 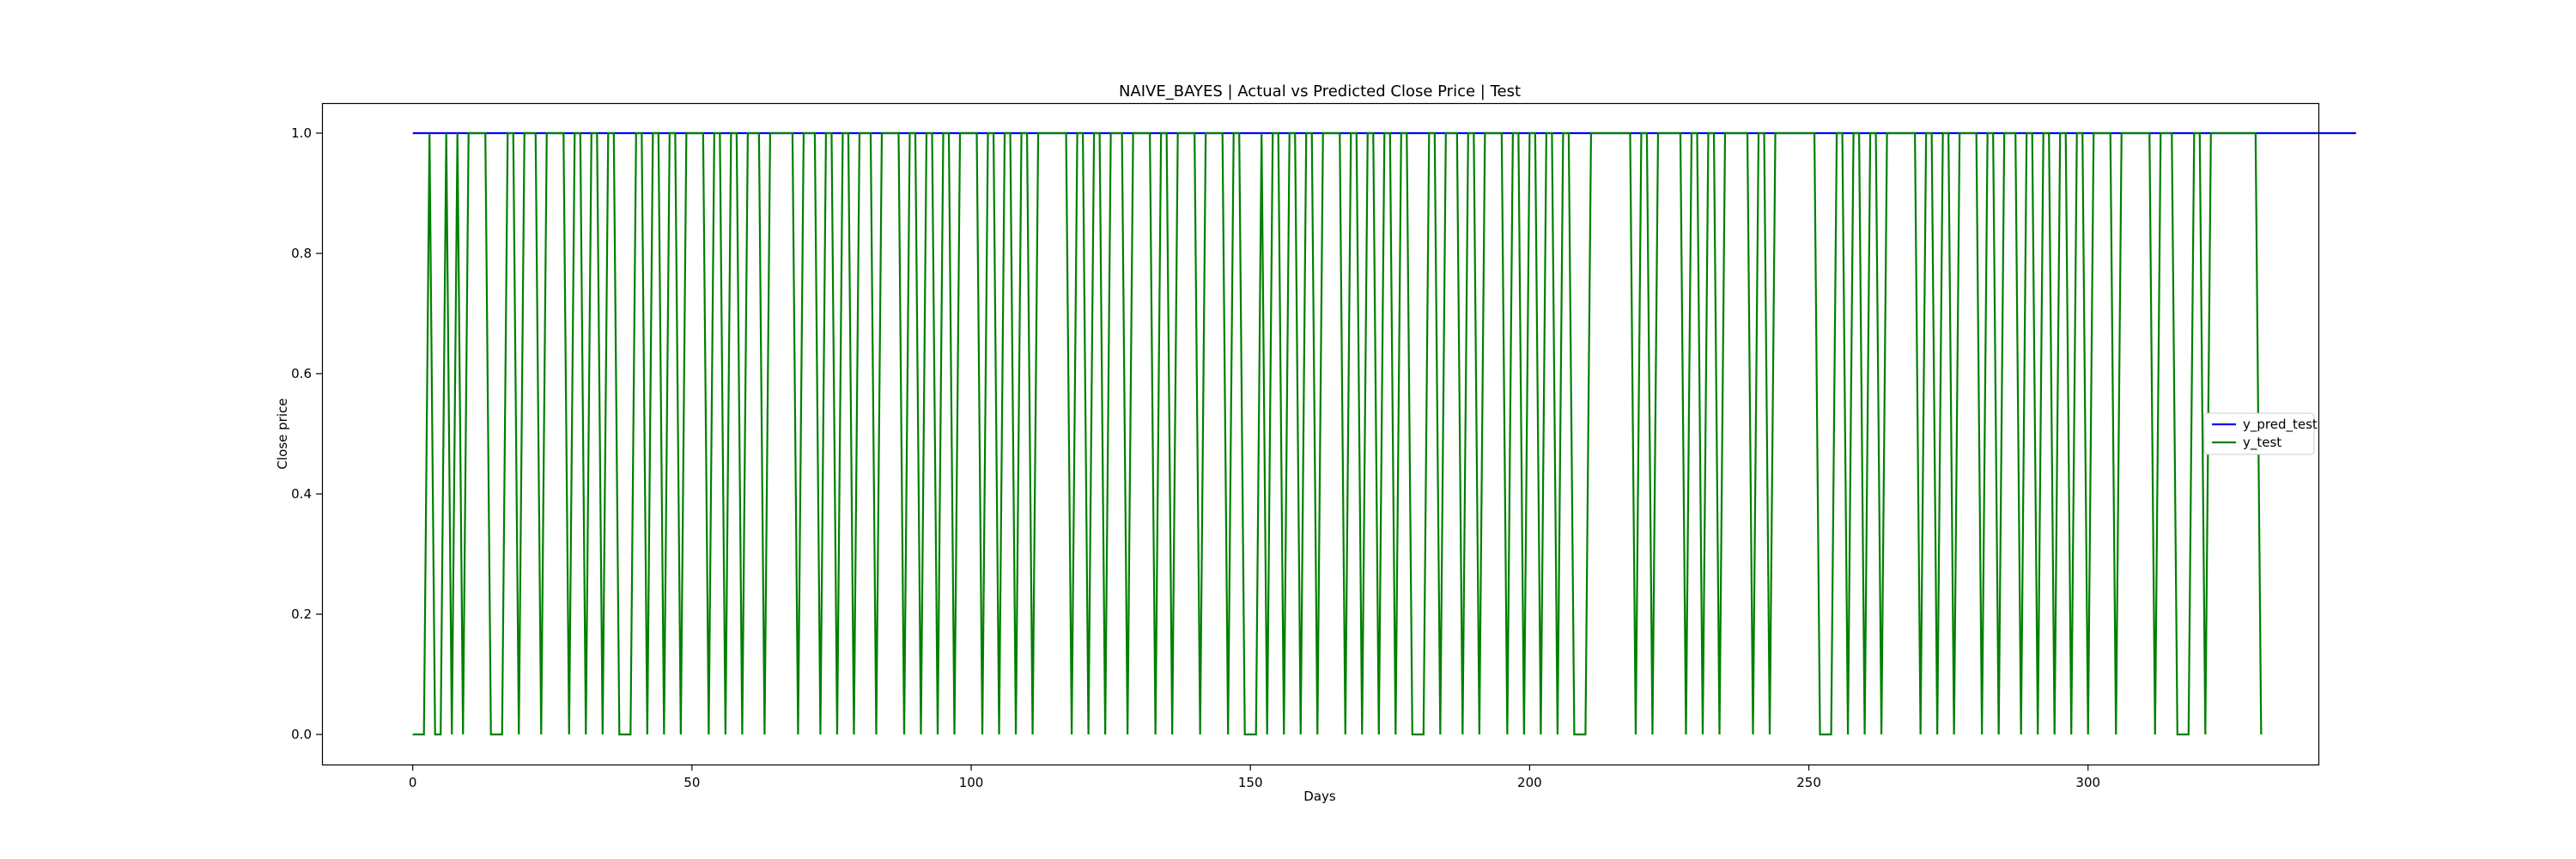 What do you see at coordinates (2262, 443) in the screenshot?
I see `legend-label: y_test` at bounding box center [2262, 443].